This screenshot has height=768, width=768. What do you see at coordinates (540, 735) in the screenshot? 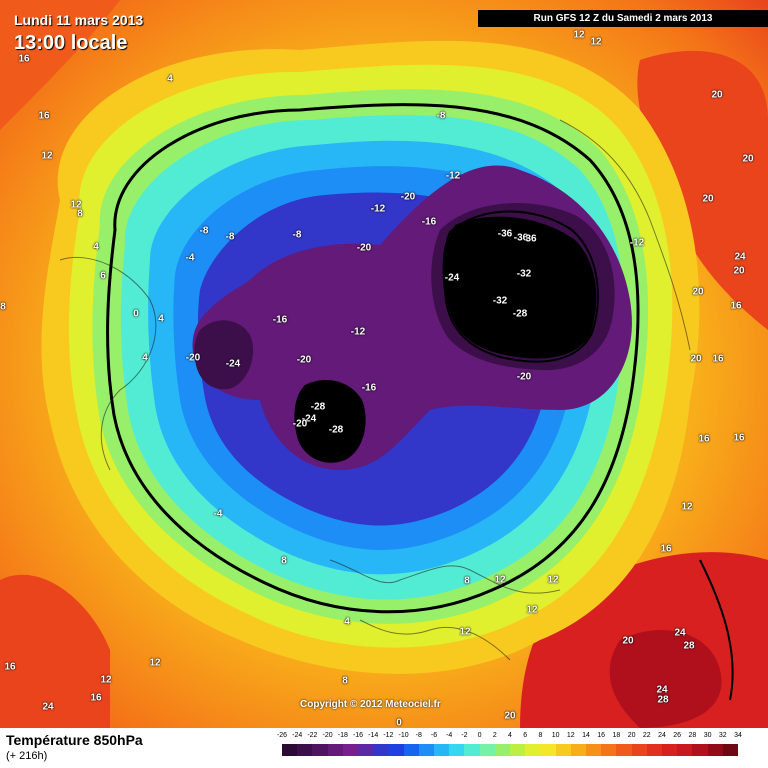
I see `legend-tick-label: 8` at bounding box center [540, 735].